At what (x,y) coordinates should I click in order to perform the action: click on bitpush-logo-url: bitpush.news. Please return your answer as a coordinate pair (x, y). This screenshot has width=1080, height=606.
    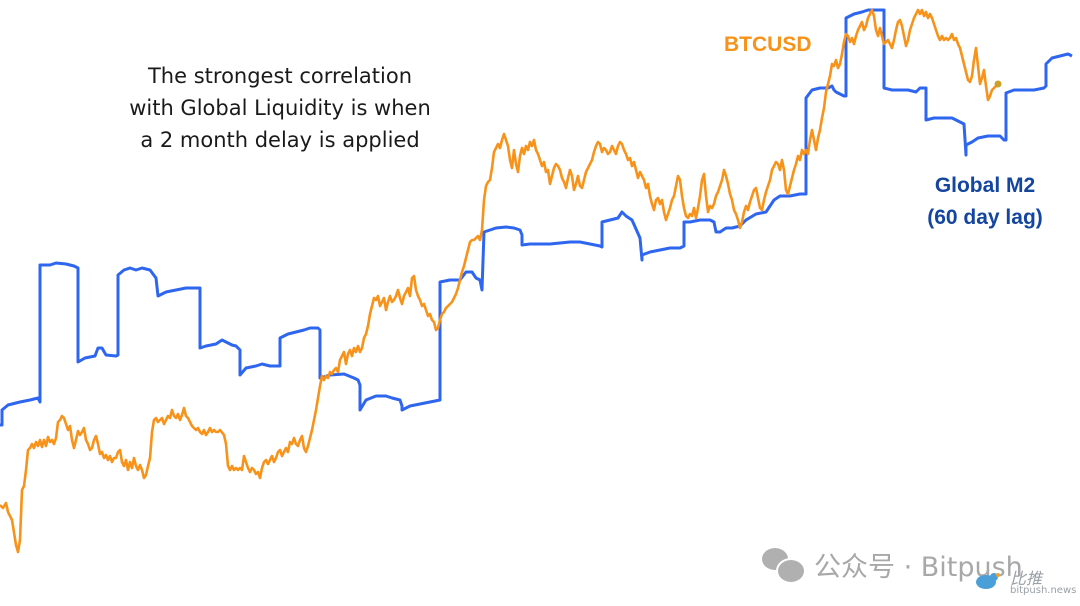
    Looking at the image, I should click on (1043, 590).